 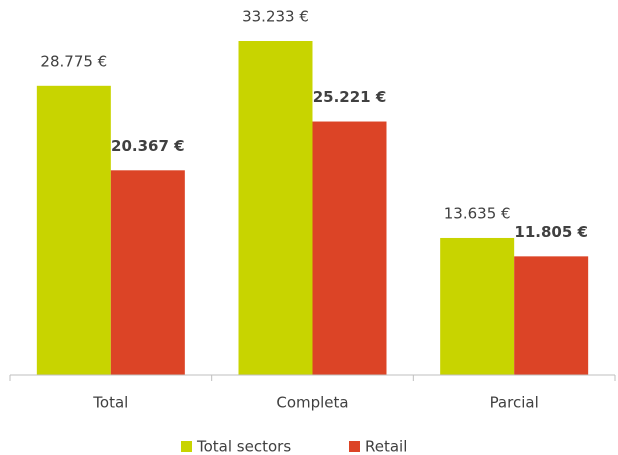 What do you see at coordinates (514, 403) in the screenshot?
I see `x-tick-label: Parcial` at bounding box center [514, 403].